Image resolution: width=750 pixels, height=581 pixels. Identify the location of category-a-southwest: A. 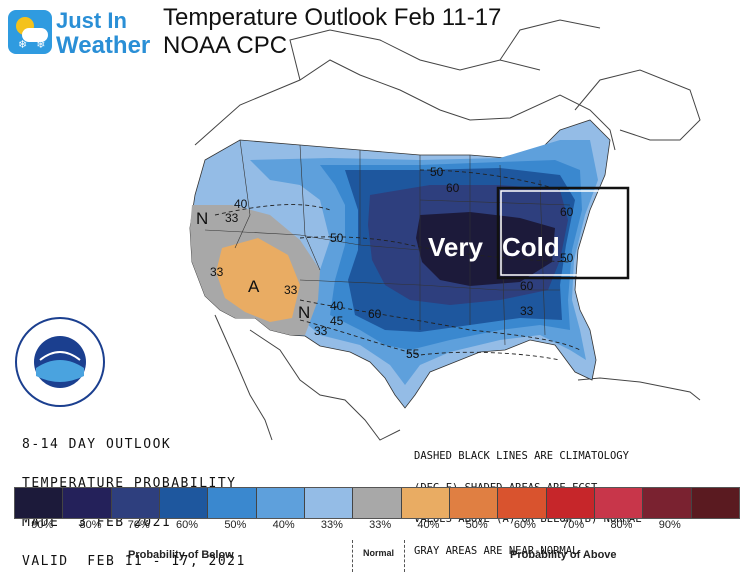
(254, 286).